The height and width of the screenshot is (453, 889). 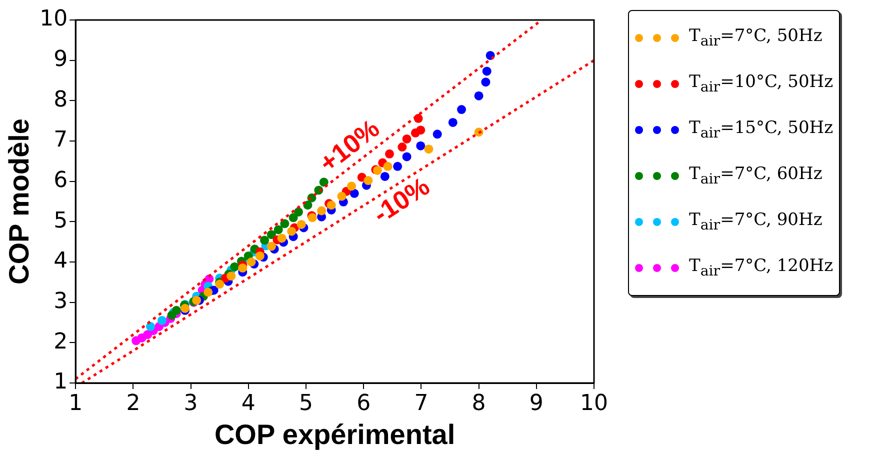 What do you see at coordinates (755, 176) in the screenshot?
I see `legend-label: T$_{air}$=7°C, 60Hz` at bounding box center [755, 176].